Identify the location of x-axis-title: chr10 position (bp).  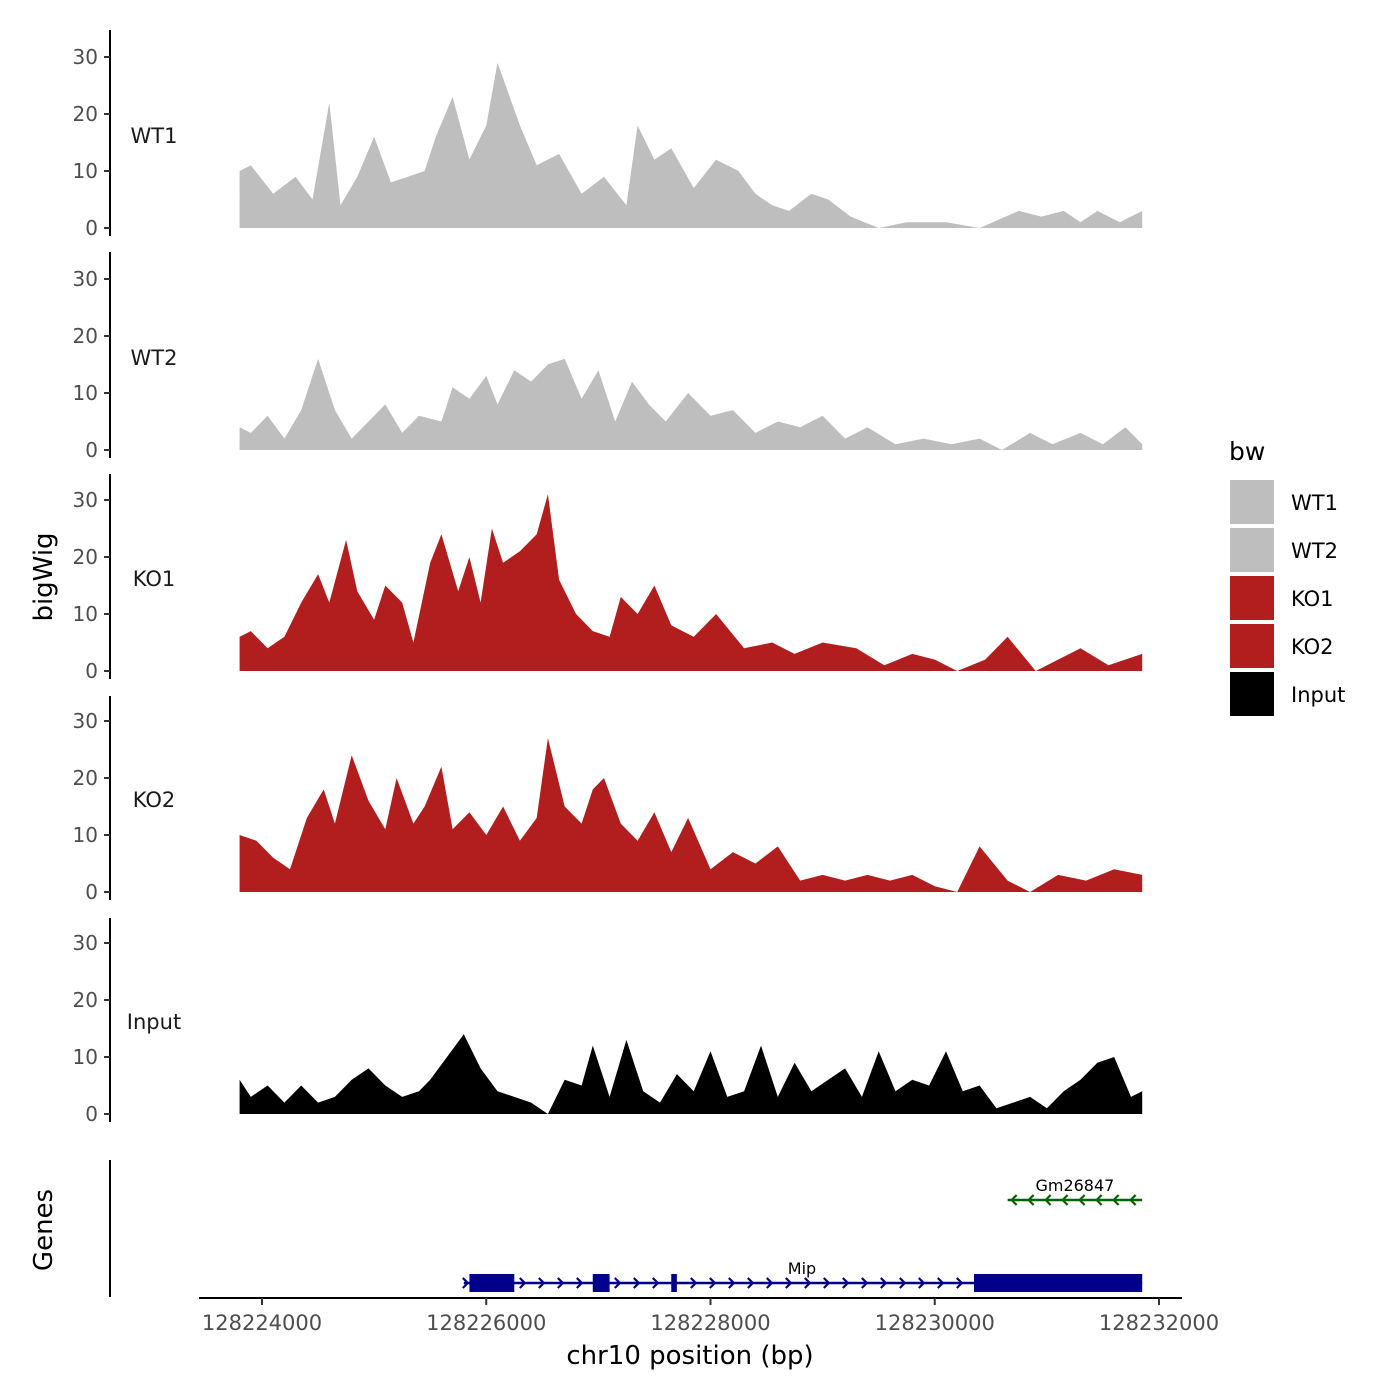
(689, 1356).